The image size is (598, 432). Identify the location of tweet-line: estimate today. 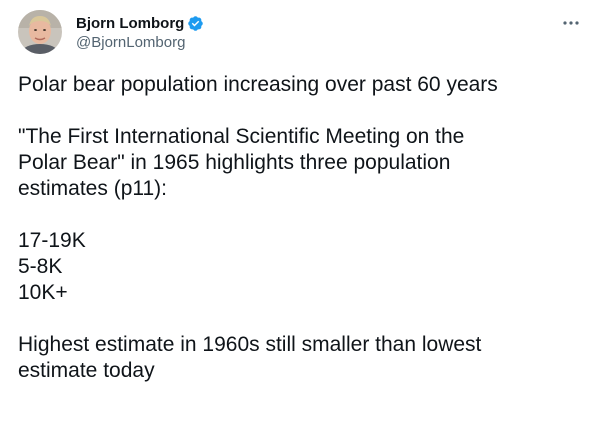
(86, 370).